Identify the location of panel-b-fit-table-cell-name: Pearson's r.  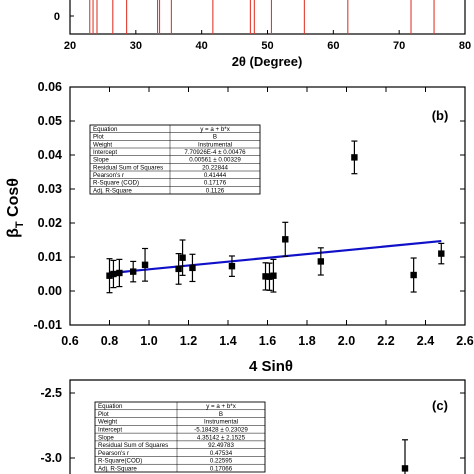
(108, 175).